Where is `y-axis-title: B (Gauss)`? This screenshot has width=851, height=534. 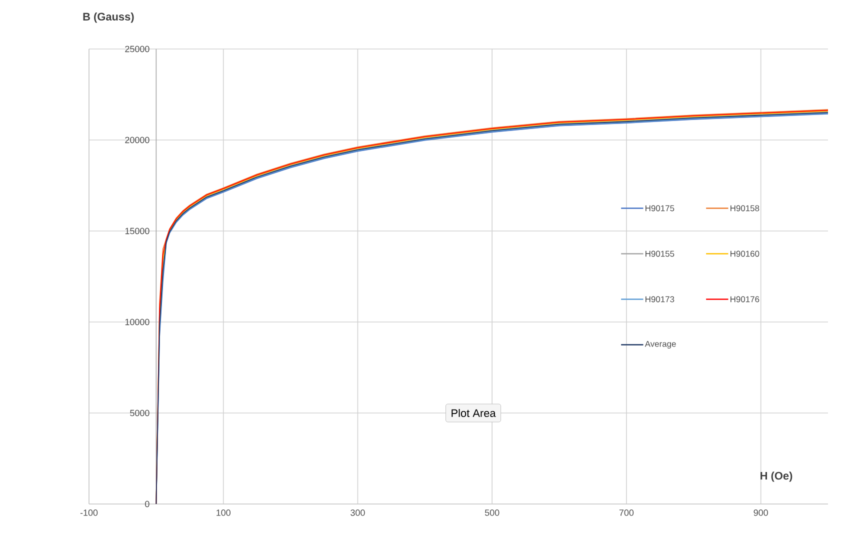 y-axis-title: B (Gauss) is located at coordinates (108, 17).